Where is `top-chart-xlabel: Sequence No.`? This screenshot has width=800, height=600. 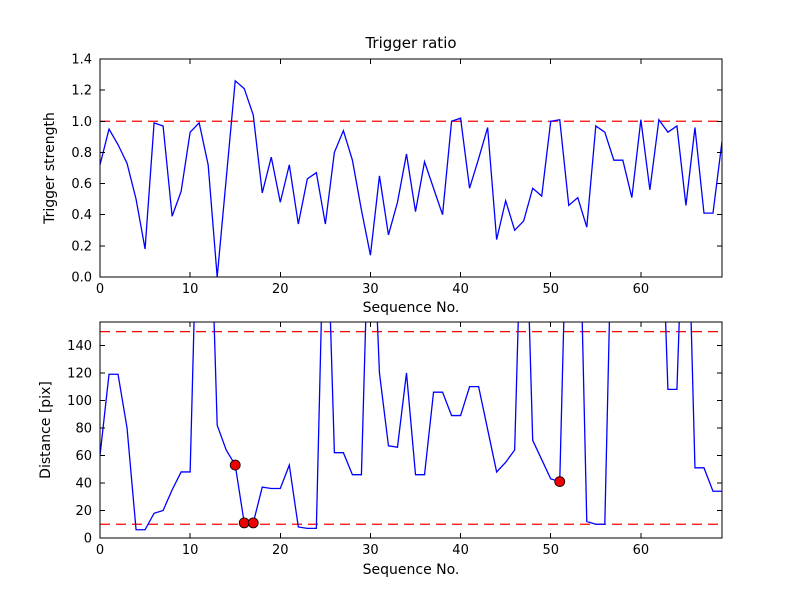
top-chart-xlabel: Sequence No. is located at coordinates (411, 308).